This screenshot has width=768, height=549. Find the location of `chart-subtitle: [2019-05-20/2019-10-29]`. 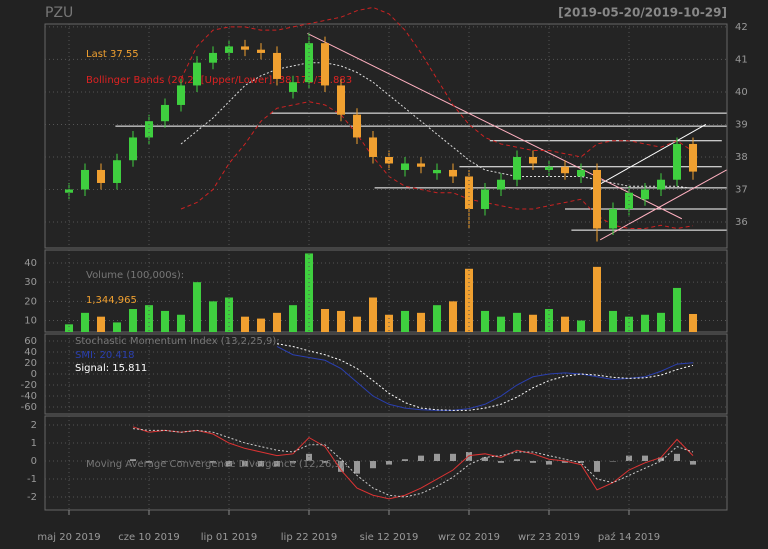

chart-subtitle: [2019-05-20/2019-10-29] is located at coordinates (642, 13).